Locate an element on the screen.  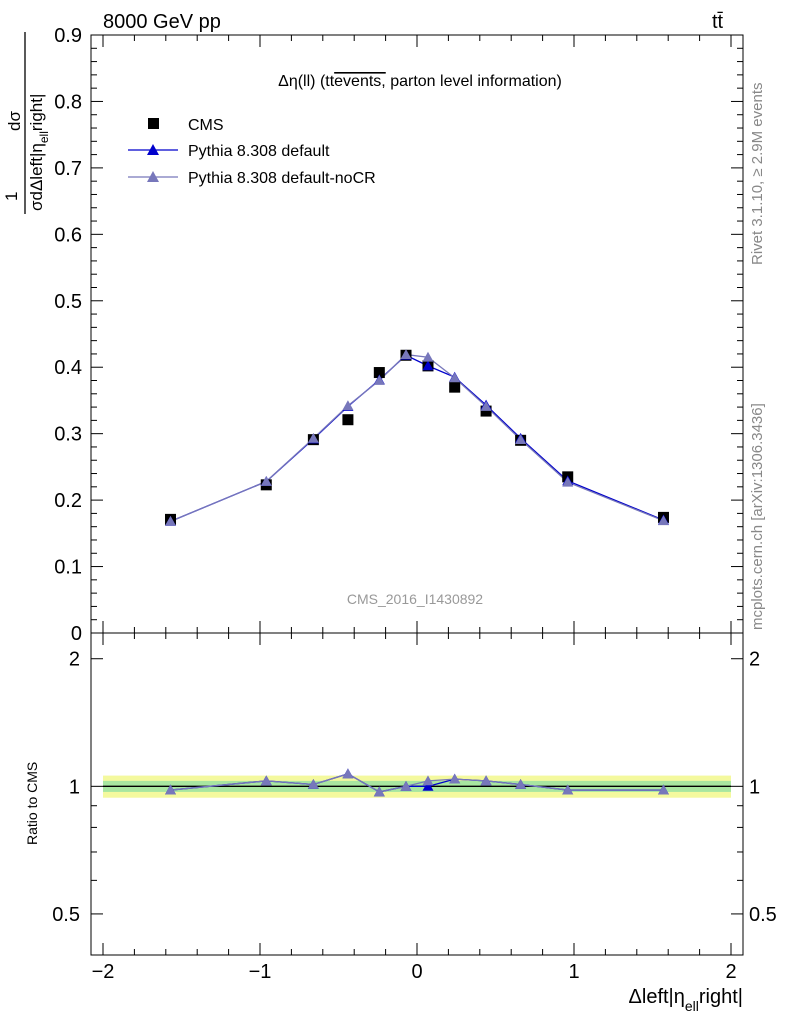
title-overline: events, is located at coordinates (360, 81).